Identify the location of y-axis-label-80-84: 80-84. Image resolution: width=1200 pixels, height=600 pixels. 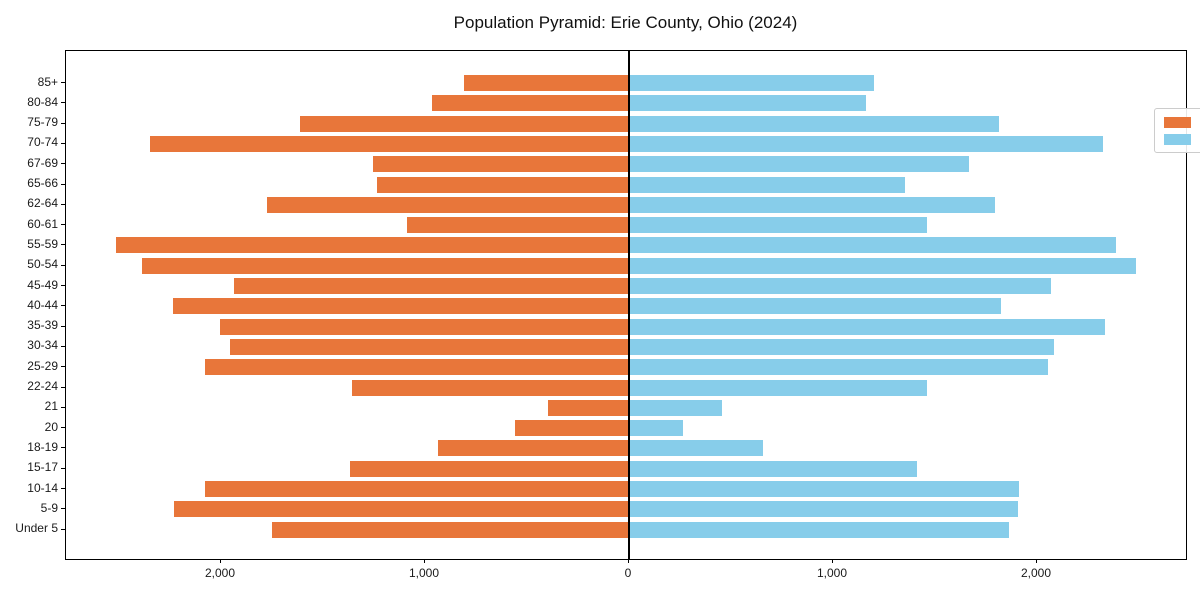
(42, 101).